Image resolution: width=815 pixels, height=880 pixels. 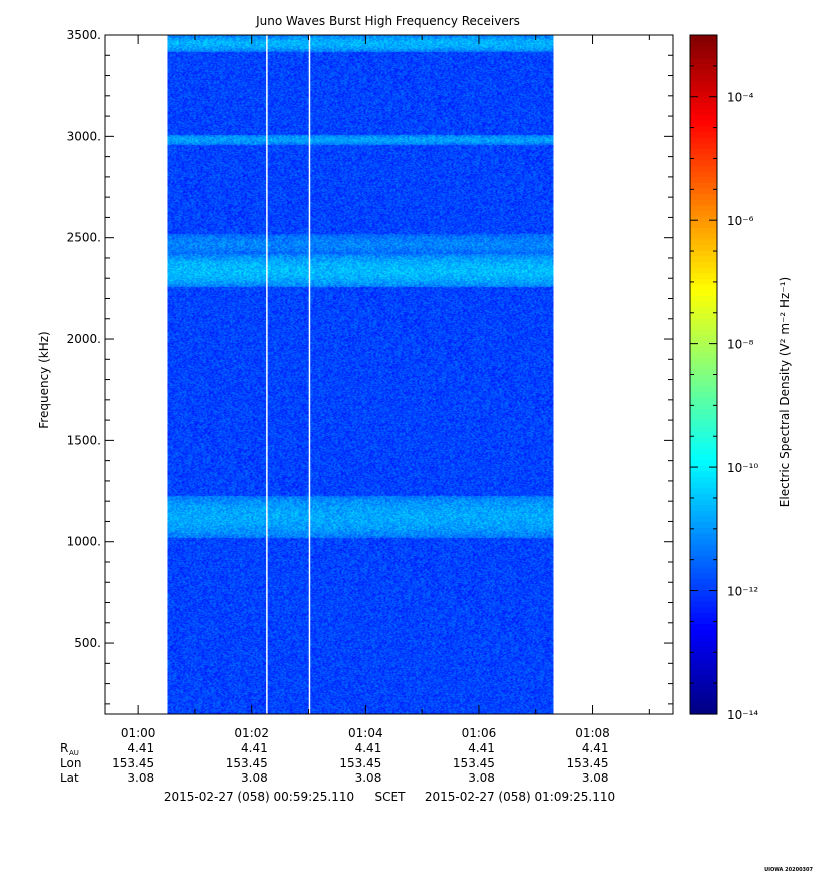 What do you see at coordinates (592, 733) in the screenshot?
I see `x-tick-label: 01:08` at bounding box center [592, 733].